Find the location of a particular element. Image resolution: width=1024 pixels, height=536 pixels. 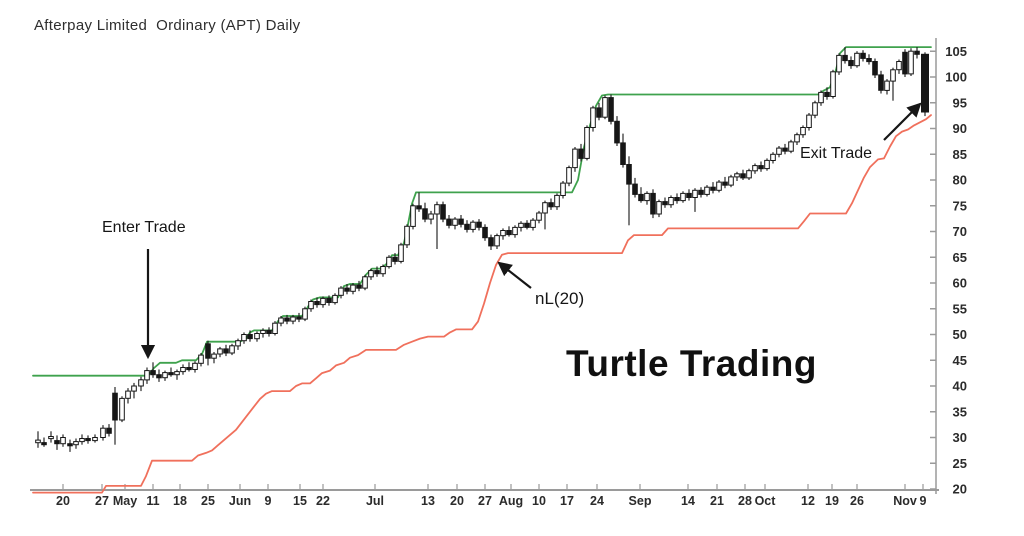

y-tick-label: 25 is located at coordinates (960, 463).